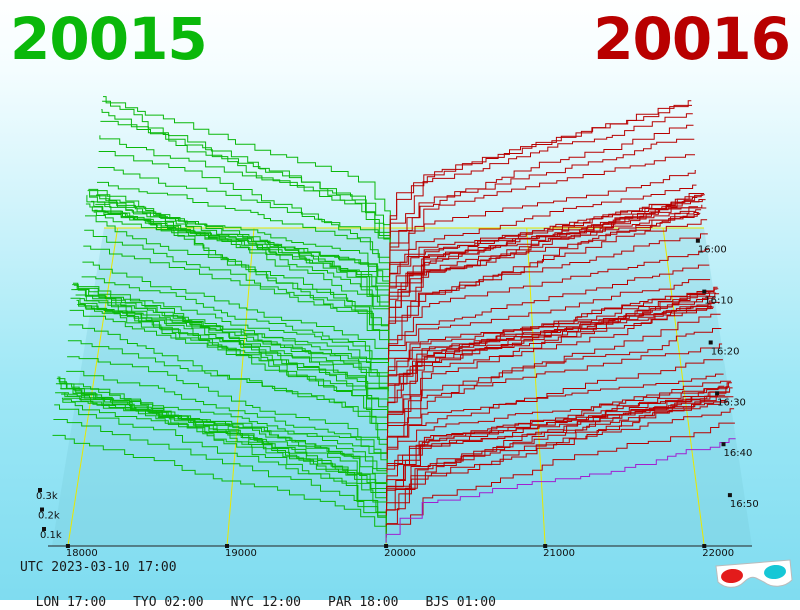 The image size is (800, 610). I want to click on time-label-1630: 16:30, so click(731, 402).